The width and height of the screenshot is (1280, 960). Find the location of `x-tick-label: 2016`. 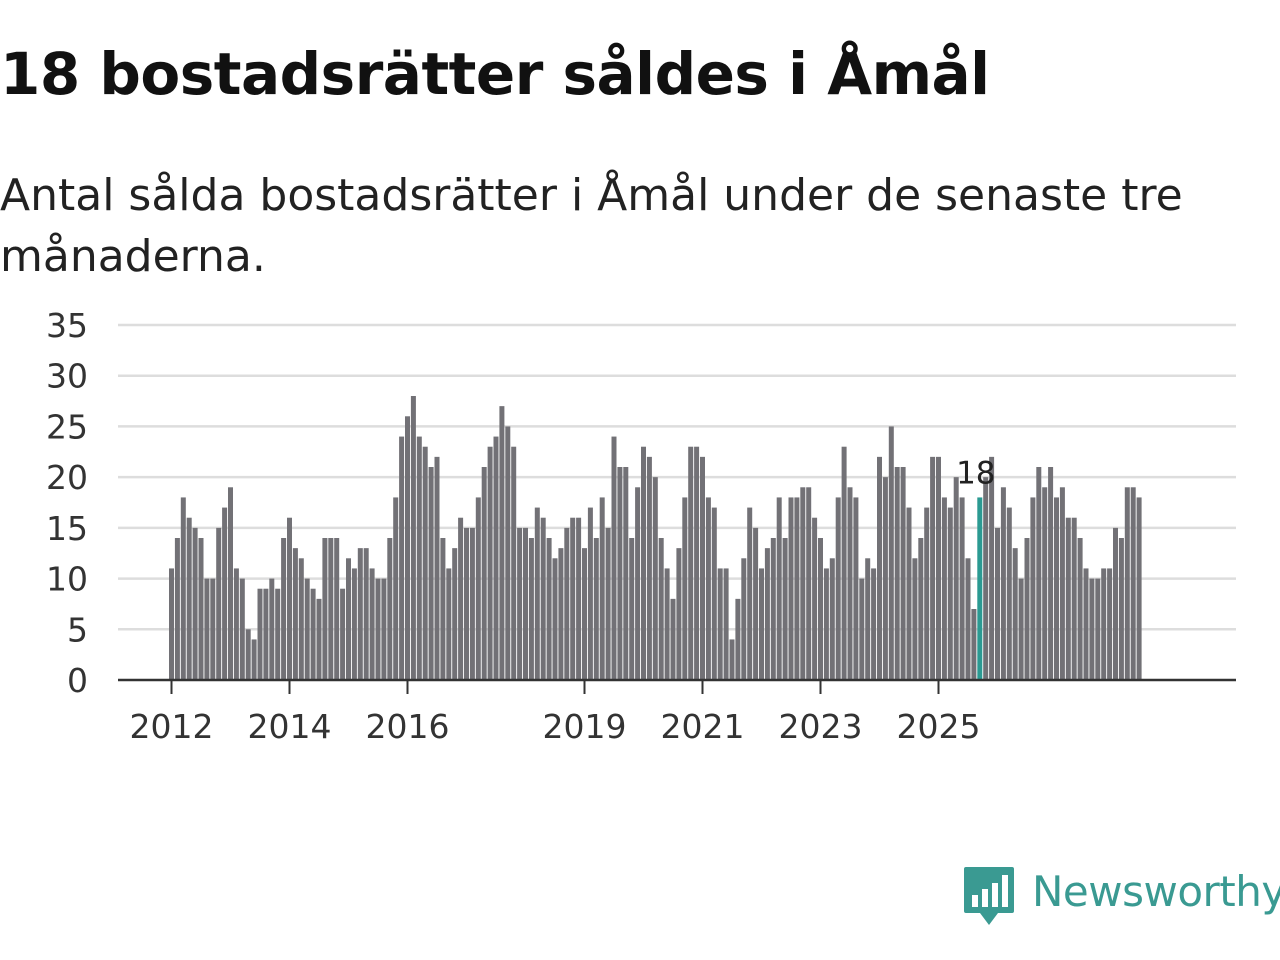

x-tick-label: 2016 is located at coordinates (408, 726).